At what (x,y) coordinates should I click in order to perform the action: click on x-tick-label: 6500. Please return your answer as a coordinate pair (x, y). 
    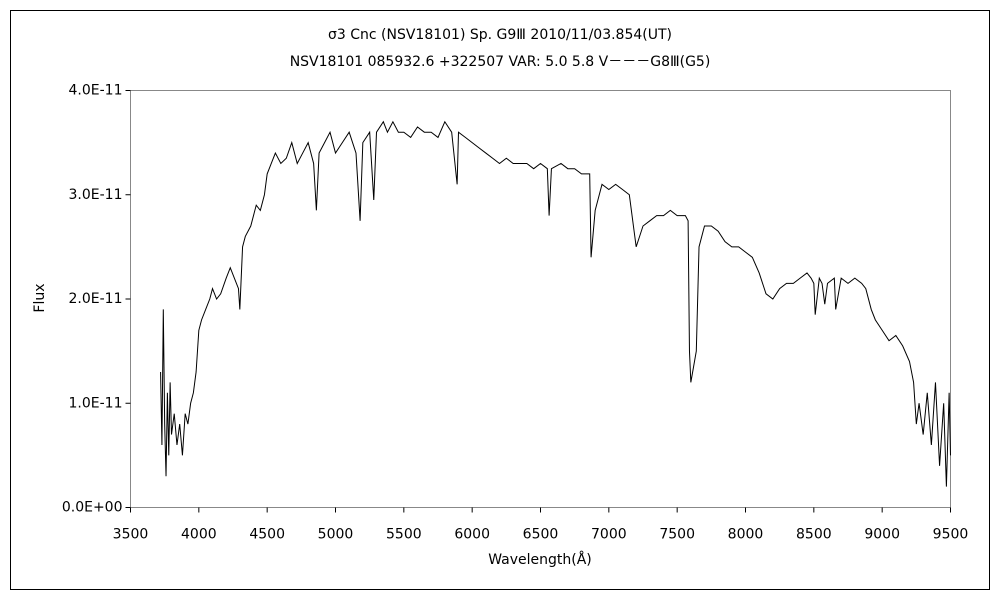
    Looking at the image, I should click on (541, 535).